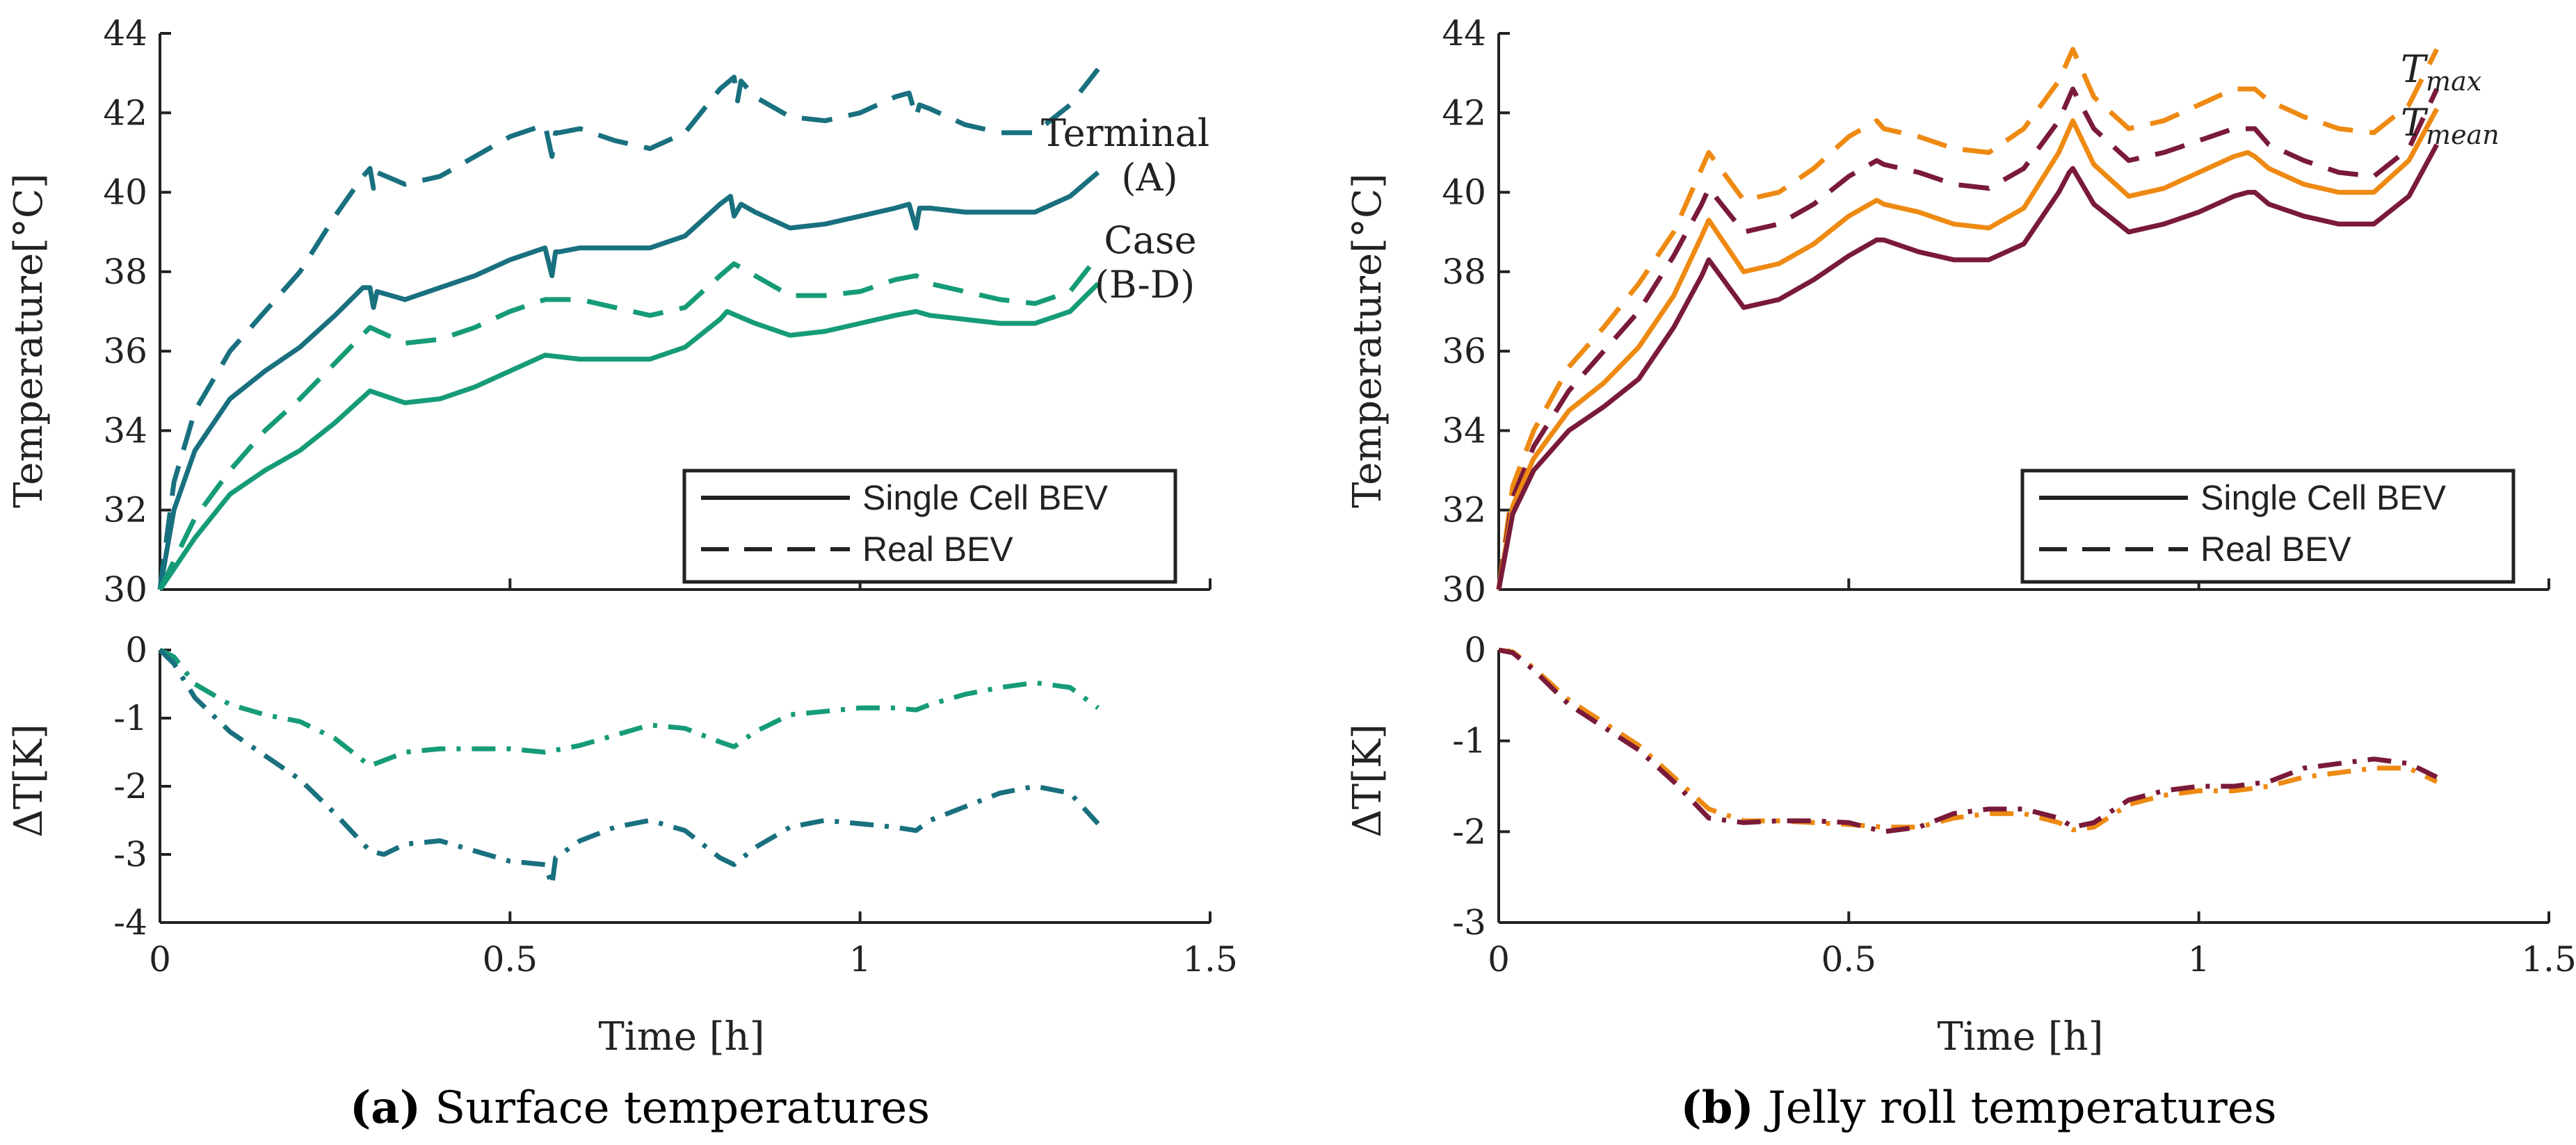  What do you see at coordinates (1149, 178) in the screenshot?
I see `panel-a-annotation-terminal-line2: (A)` at bounding box center [1149, 178].